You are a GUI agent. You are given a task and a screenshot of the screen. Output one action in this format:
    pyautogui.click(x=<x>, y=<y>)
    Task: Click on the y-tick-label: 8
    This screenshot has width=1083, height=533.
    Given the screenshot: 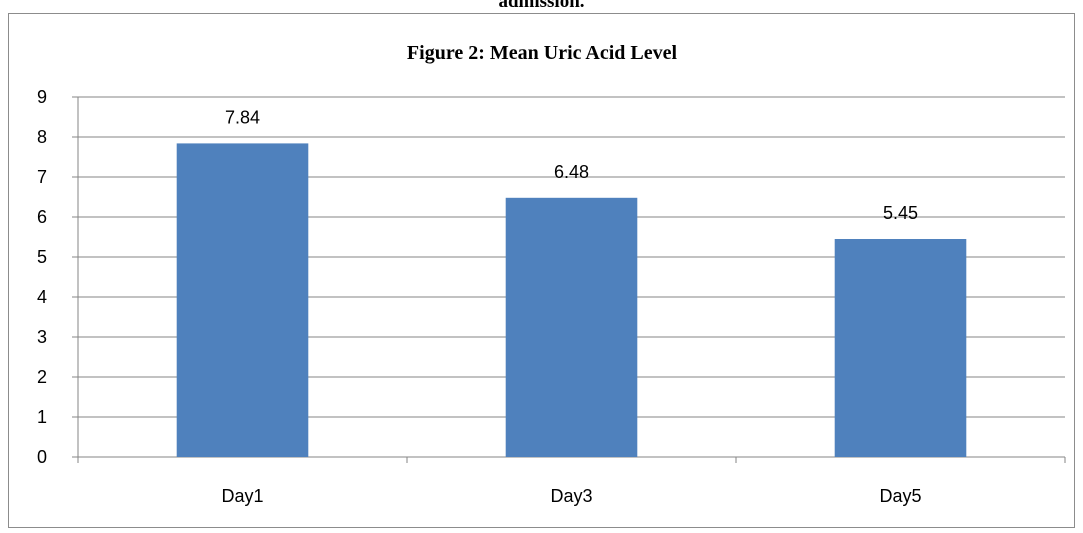 What is the action you would take?
    pyautogui.click(x=42, y=137)
    